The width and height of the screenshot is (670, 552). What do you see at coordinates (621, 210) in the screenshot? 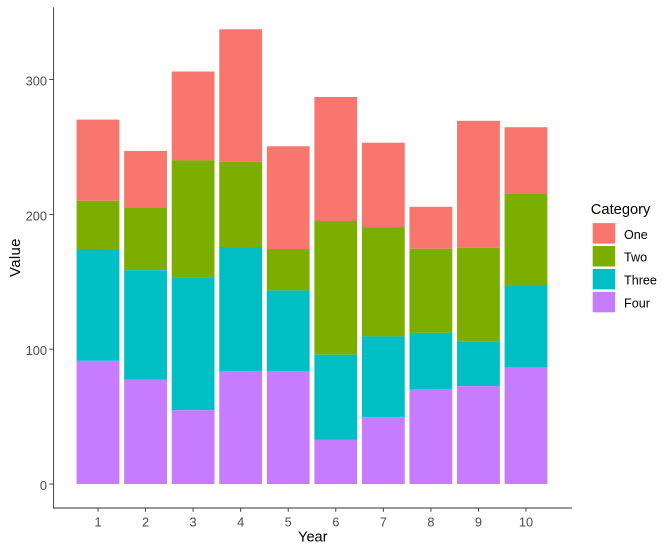
I see `svg-text: Category` at bounding box center [621, 210].